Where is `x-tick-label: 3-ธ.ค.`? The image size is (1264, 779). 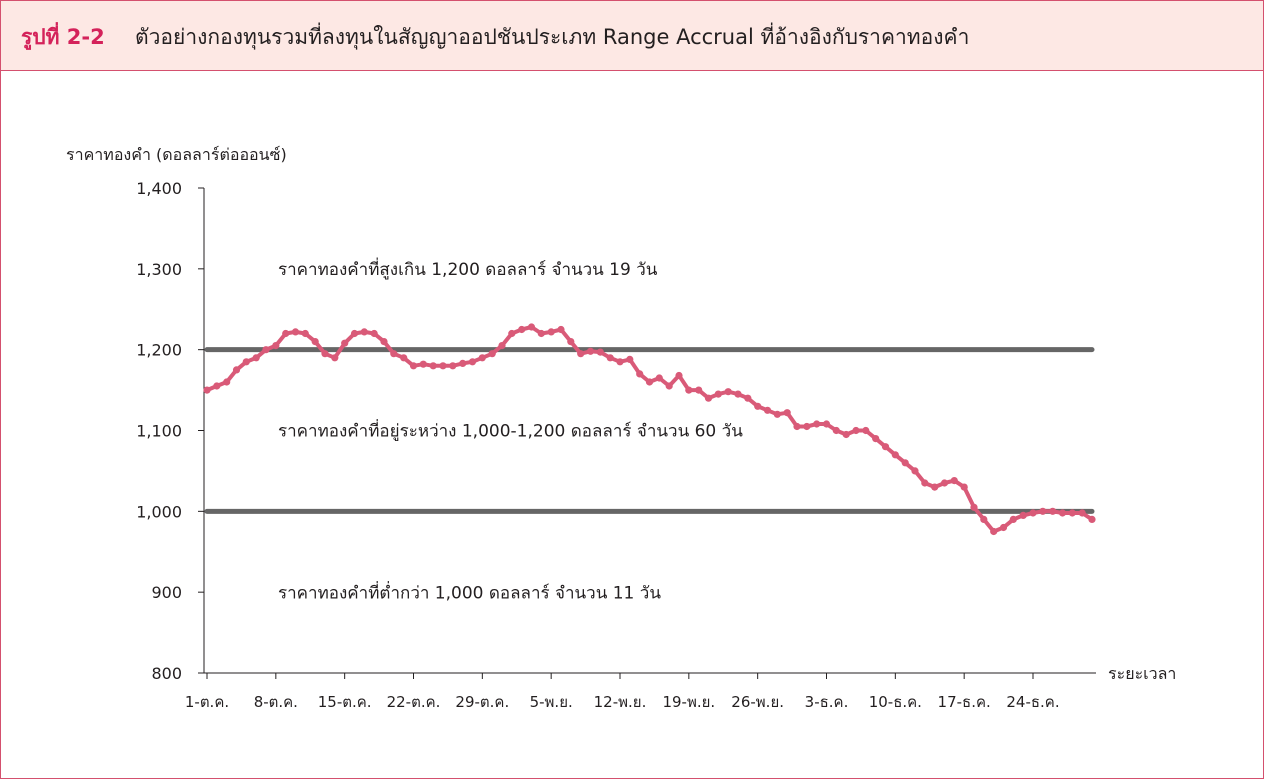
x-tick-label: 3-ธ.ค. is located at coordinates (827, 702).